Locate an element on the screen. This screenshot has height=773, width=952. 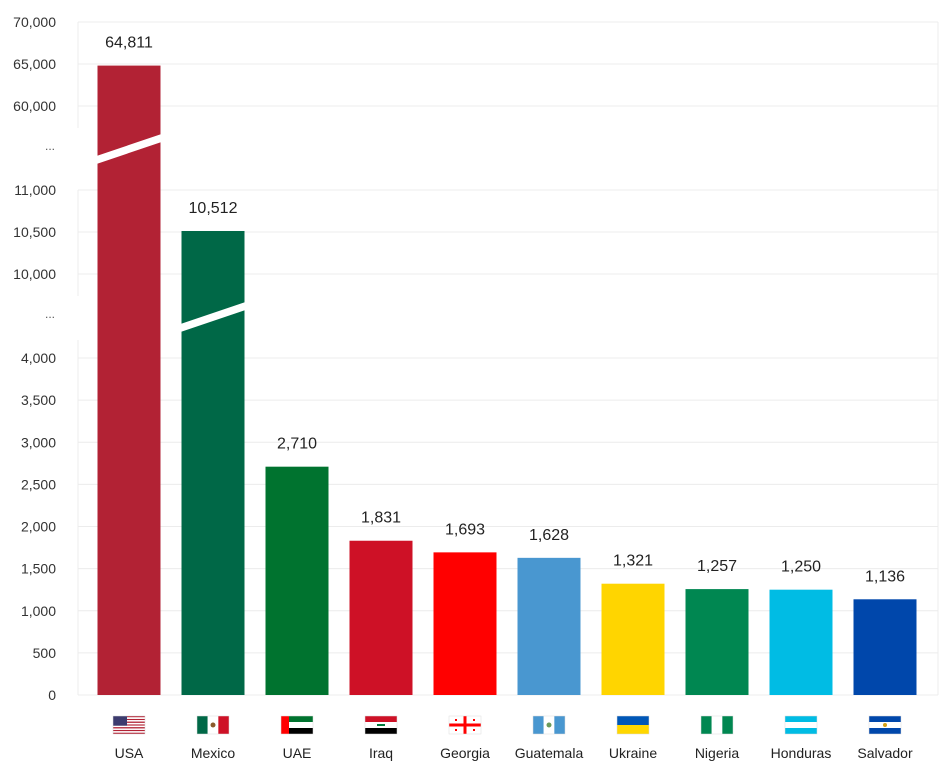
bar-salvador is located at coordinates (885, 647).